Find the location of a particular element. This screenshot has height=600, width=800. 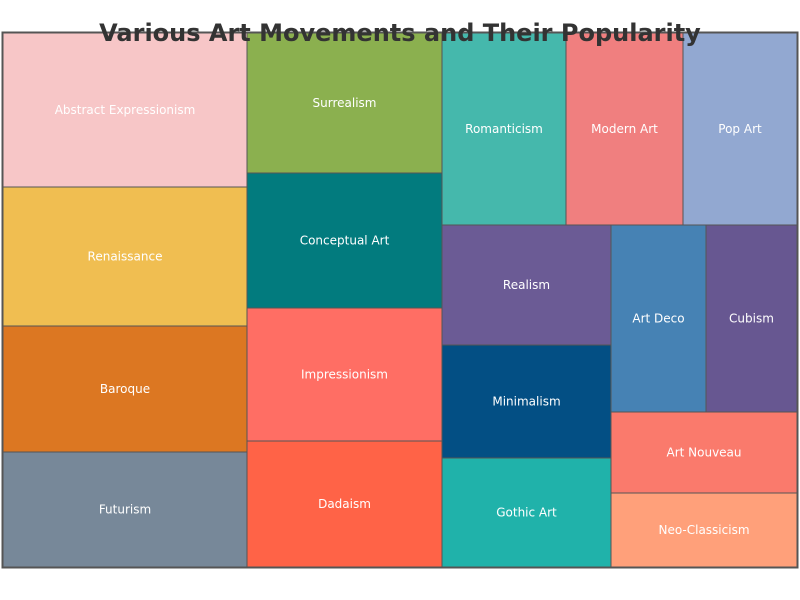

treemap-rect-surrealism is located at coordinates (344, 103).